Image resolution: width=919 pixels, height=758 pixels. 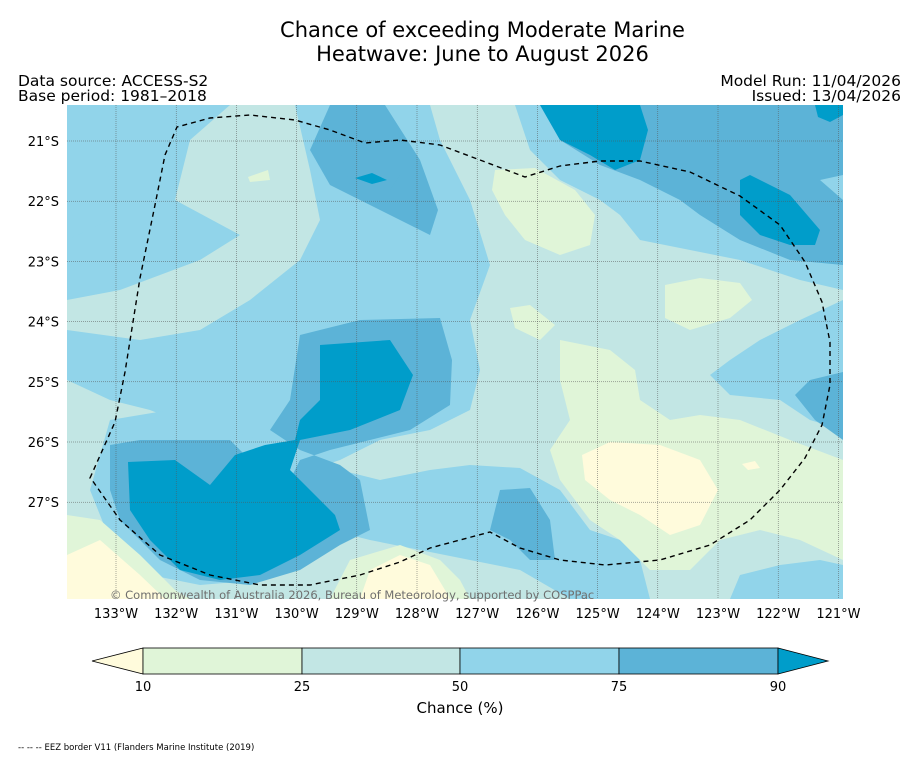 What do you see at coordinates (117, 661) in the screenshot?
I see `colorbar-extend-low` at bounding box center [117, 661].